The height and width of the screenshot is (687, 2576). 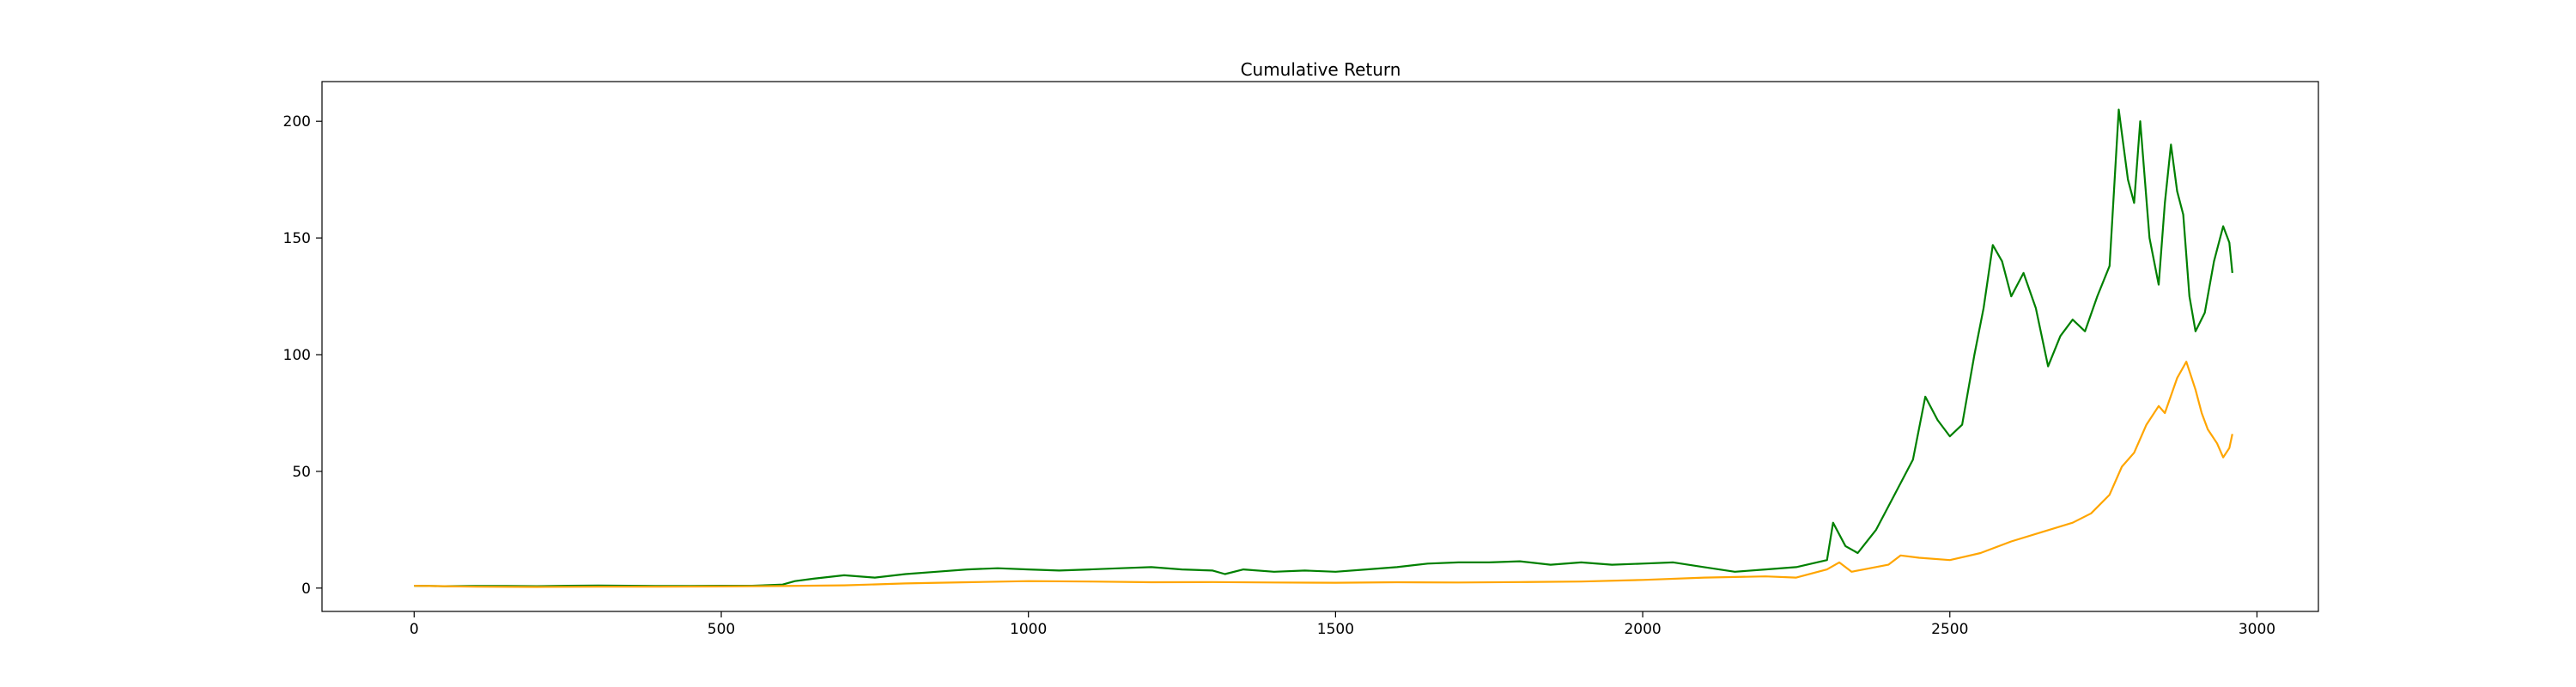 What do you see at coordinates (1950, 629) in the screenshot?
I see `x-tick-label: 2500` at bounding box center [1950, 629].